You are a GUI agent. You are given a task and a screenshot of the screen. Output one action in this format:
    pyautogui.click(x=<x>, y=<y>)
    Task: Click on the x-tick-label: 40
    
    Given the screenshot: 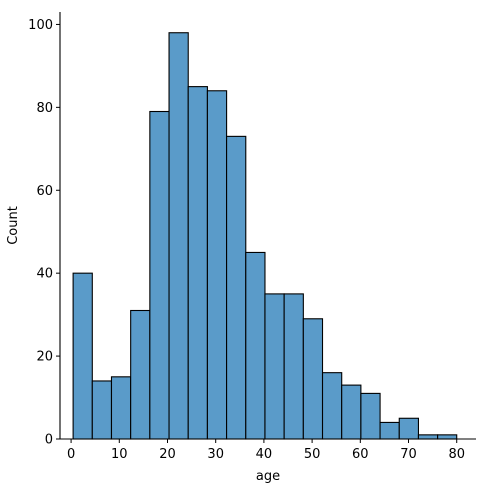 What is the action you would take?
    pyautogui.click(x=264, y=454)
    